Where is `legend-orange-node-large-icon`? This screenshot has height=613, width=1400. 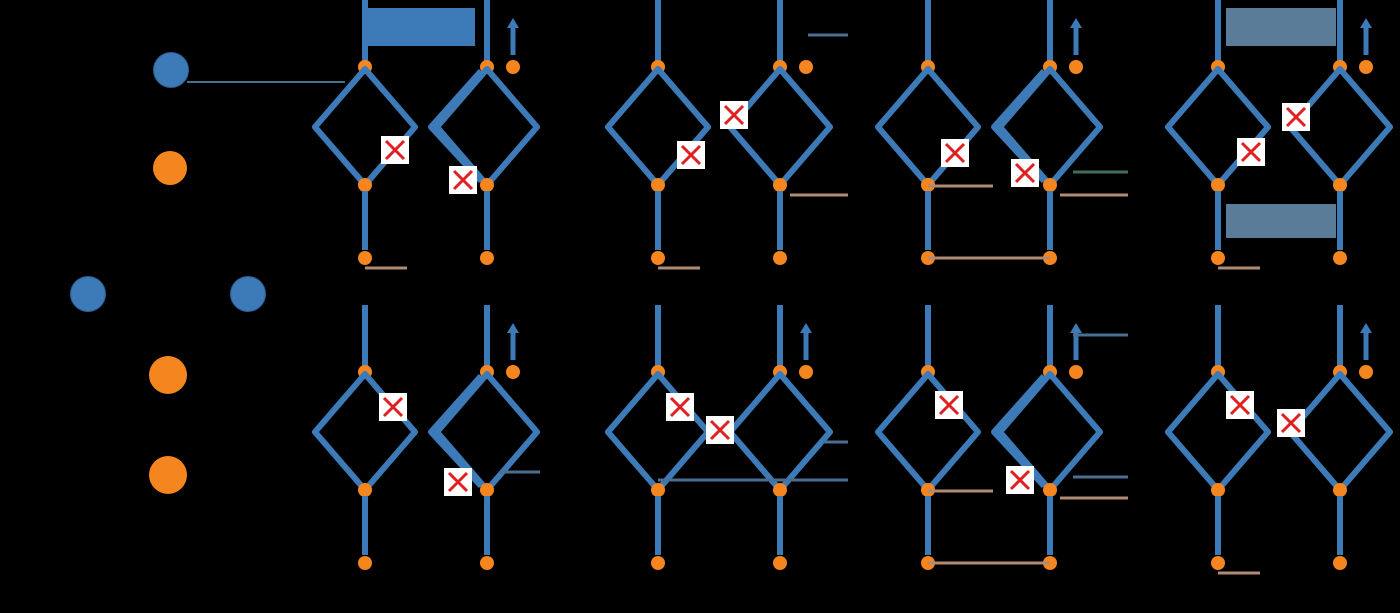 legend-orange-node-large-icon is located at coordinates (168, 475).